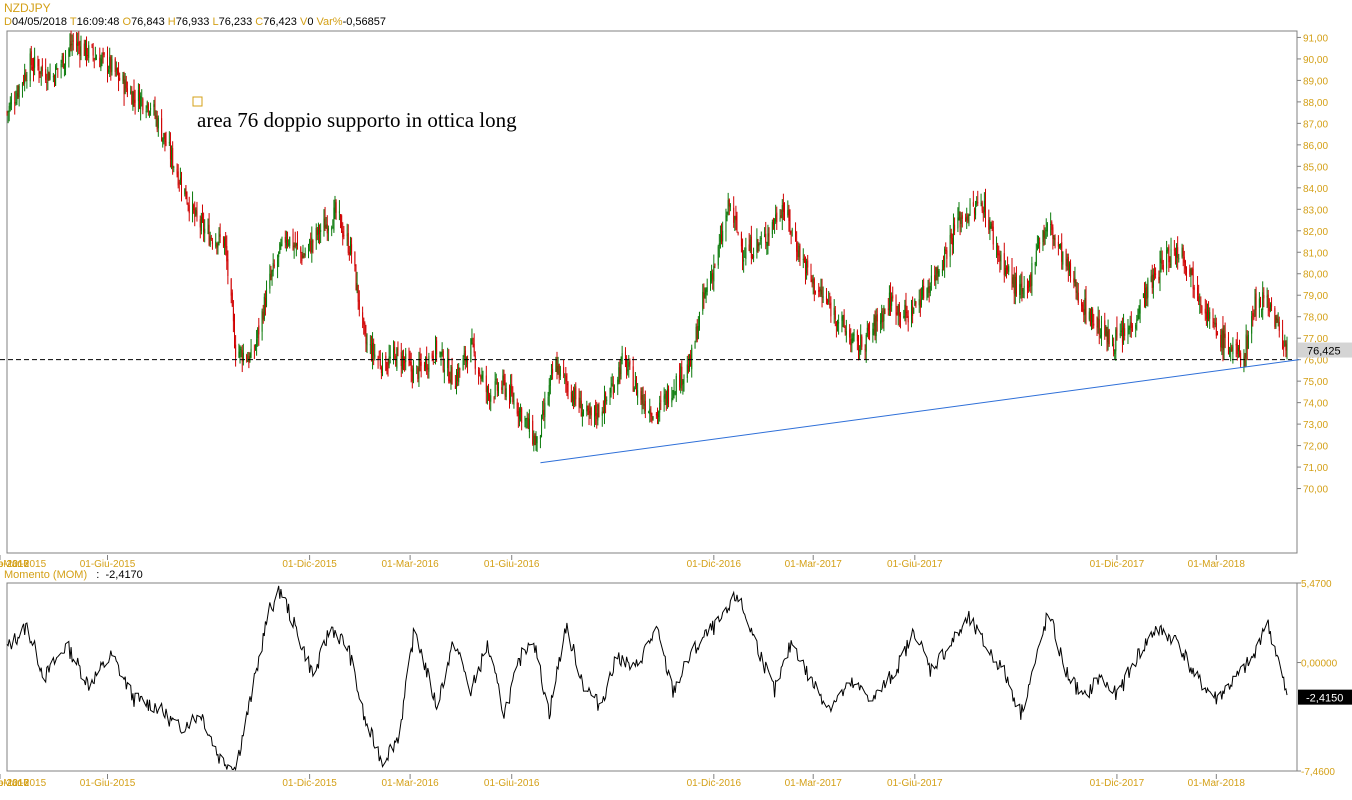  What do you see at coordinates (98, 22) in the screenshot?
I see `time-value: 16:09:48` at bounding box center [98, 22].